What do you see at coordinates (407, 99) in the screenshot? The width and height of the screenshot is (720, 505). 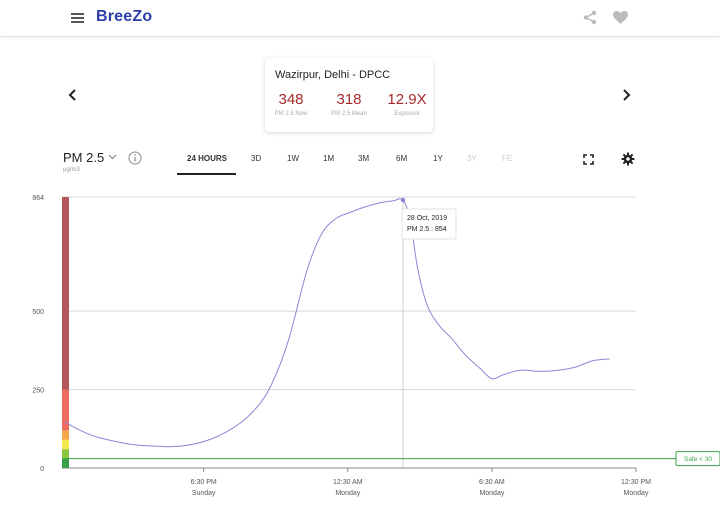 I see `exposure-value: 12.9X` at bounding box center [407, 99].